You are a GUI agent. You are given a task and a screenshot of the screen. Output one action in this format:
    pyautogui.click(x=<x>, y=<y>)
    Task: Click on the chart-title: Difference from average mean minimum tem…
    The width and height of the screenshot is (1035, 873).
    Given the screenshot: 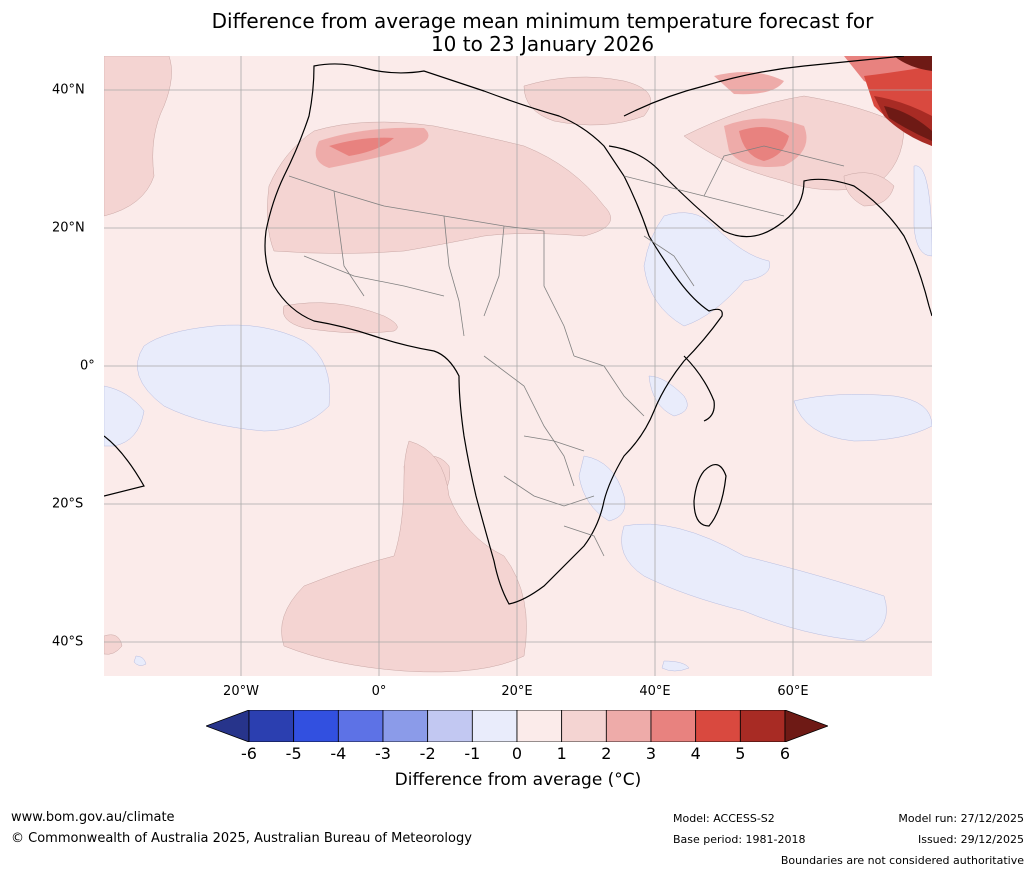 What is the action you would take?
    pyautogui.click(x=517, y=33)
    